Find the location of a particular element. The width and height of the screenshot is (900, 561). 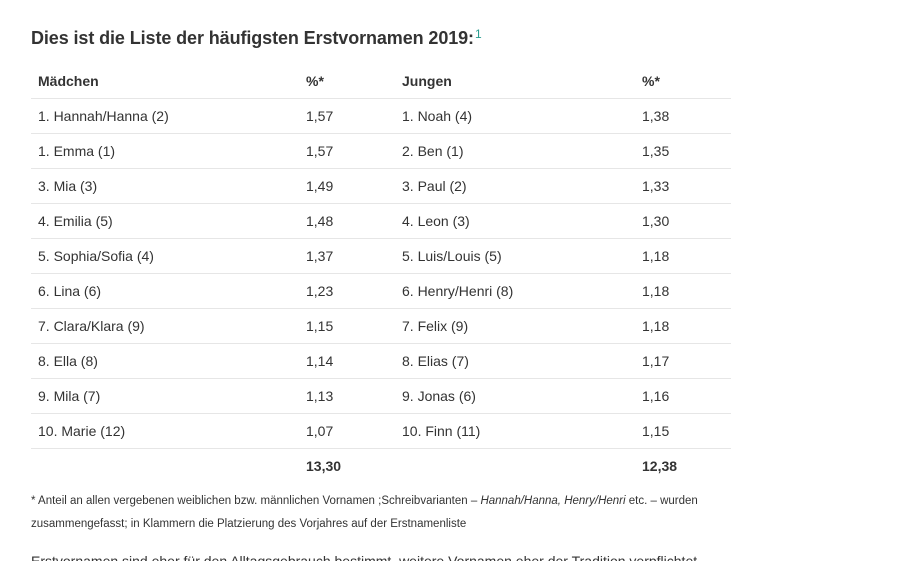

boy-name: 1. Noah (4) is located at coordinates (437, 116).